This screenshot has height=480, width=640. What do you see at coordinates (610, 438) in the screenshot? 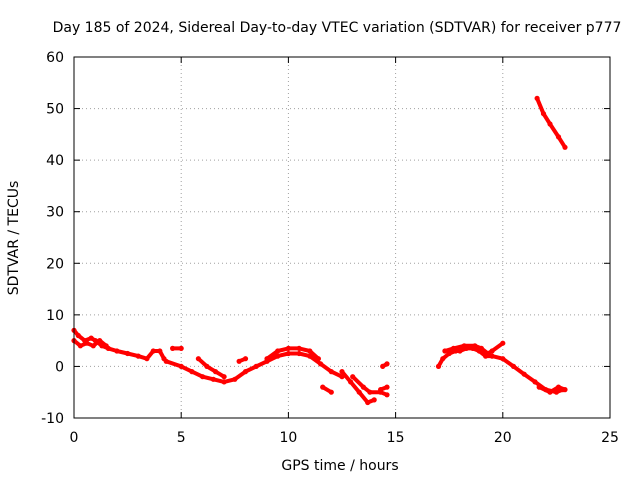
I see `x-tick-label: 25` at bounding box center [610, 438].